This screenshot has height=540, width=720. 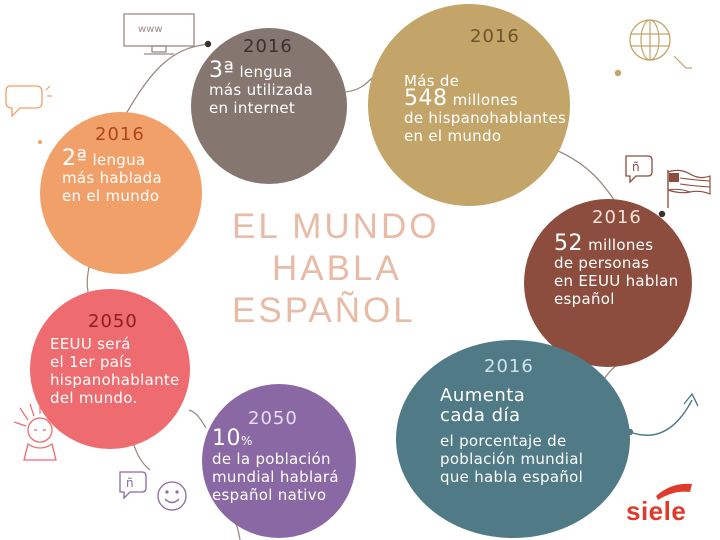 What do you see at coordinates (275, 477) in the screenshot?
I see `stat-line: mundial hablará` at bounding box center [275, 477].